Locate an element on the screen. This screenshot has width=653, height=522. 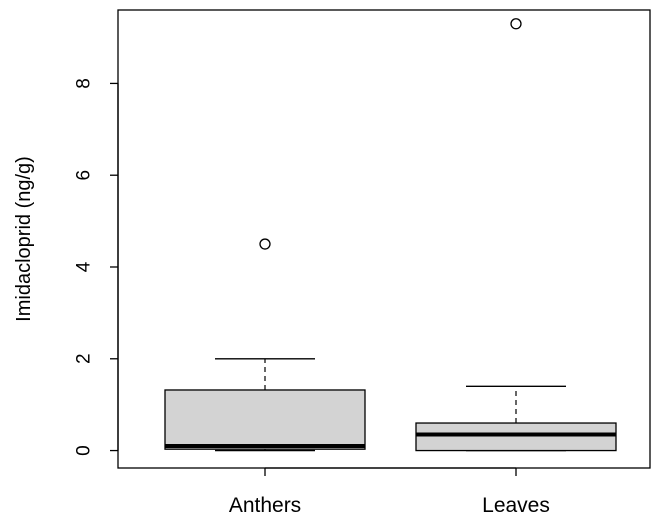
x-axis: Anthers Leaves is located at coordinates (389, 492).